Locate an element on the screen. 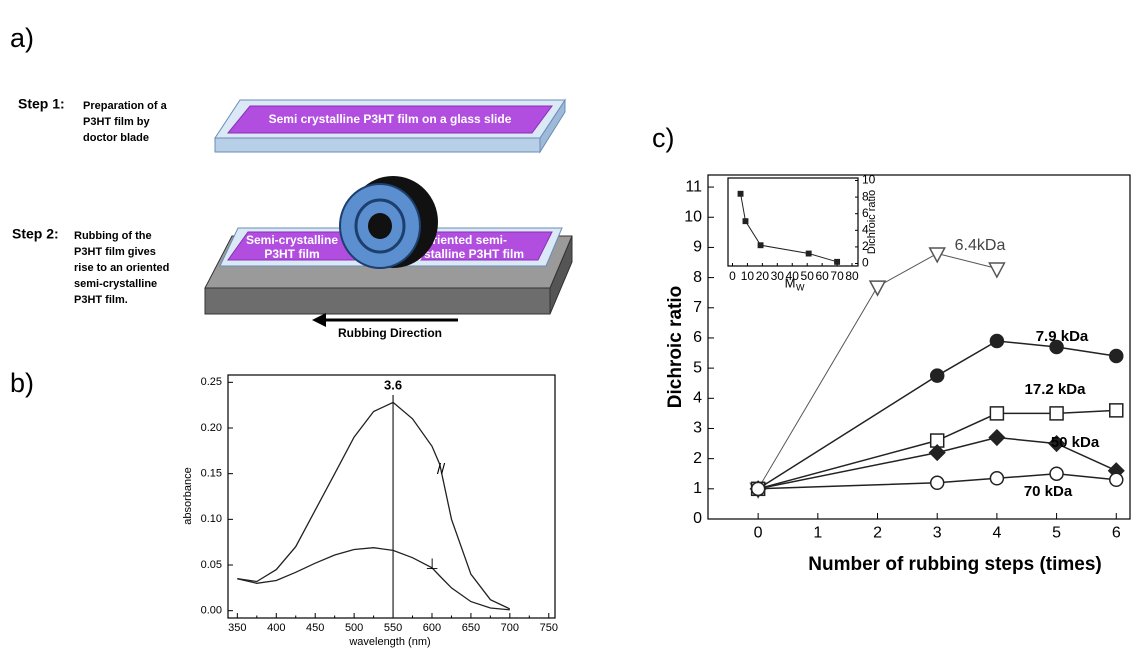 The image size is (1138, 657). x-tick-label: 350 is located at coordinates (237, 628).